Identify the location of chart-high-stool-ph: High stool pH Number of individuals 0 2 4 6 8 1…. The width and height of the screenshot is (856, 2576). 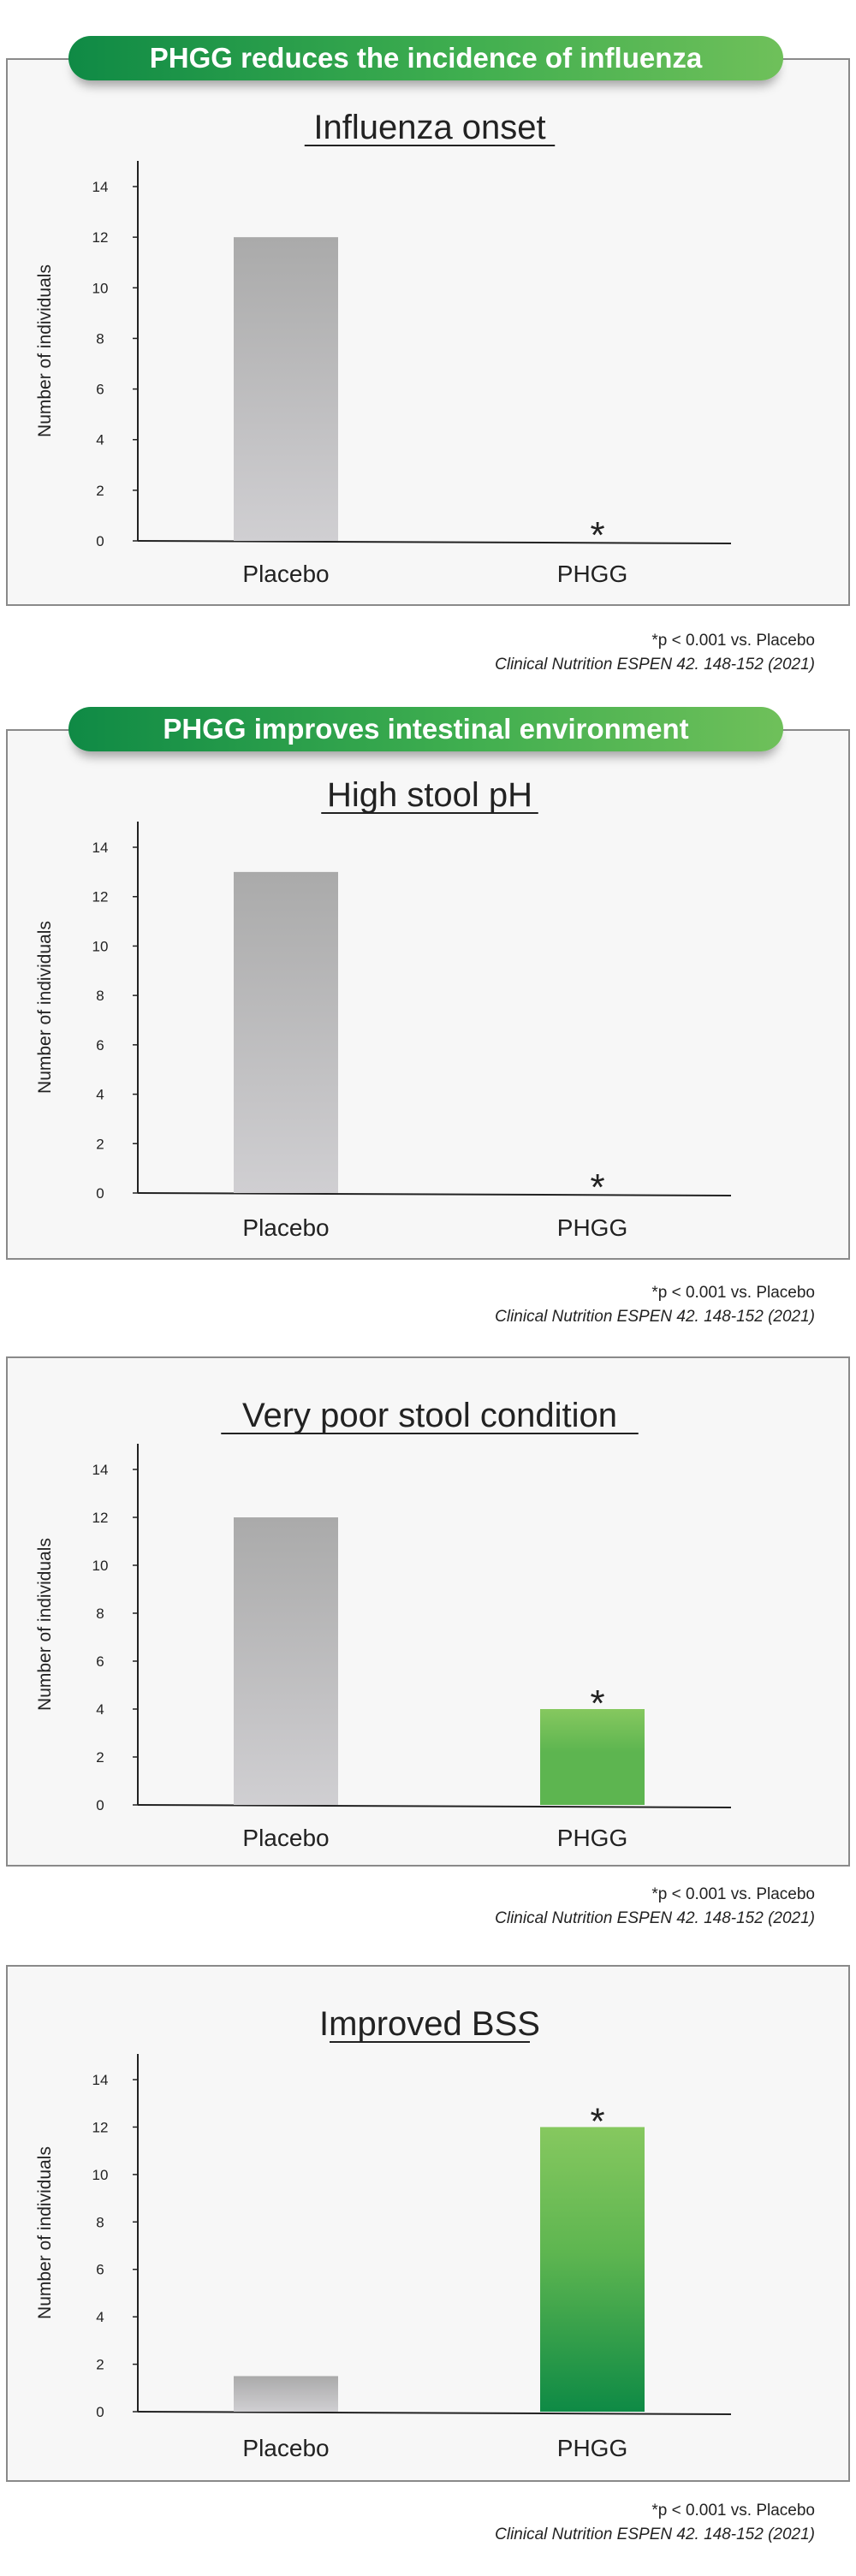
(383, 1008).